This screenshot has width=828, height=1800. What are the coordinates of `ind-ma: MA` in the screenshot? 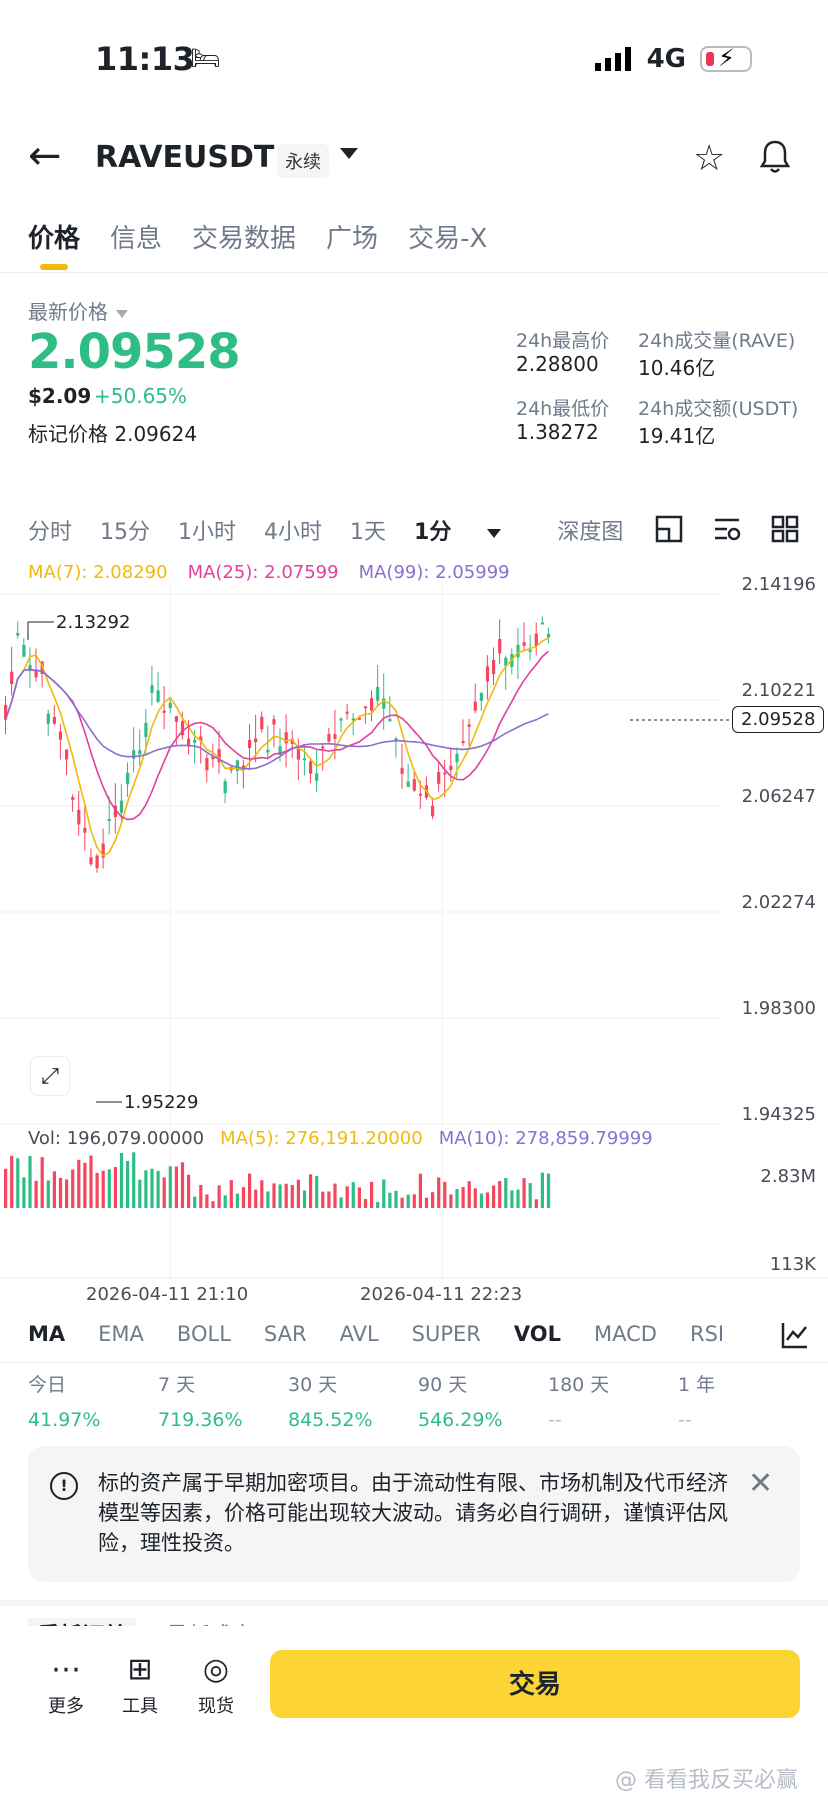 It's located at (47, 1334).